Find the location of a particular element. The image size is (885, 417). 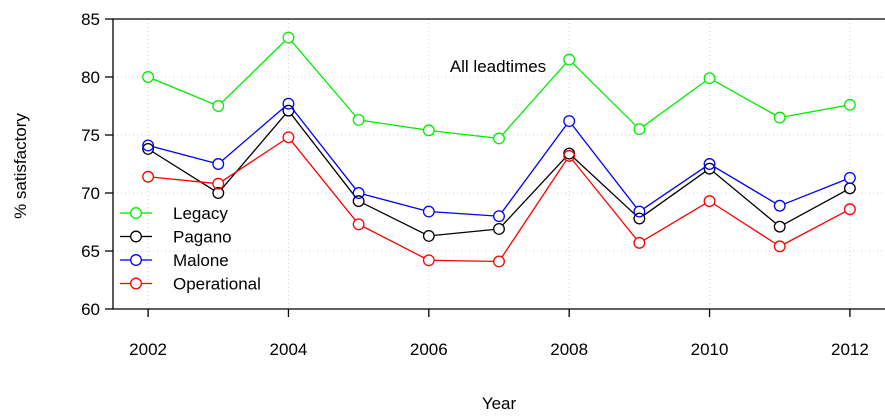

x-tick-label: 2012 is located at coordinates (850, 349).